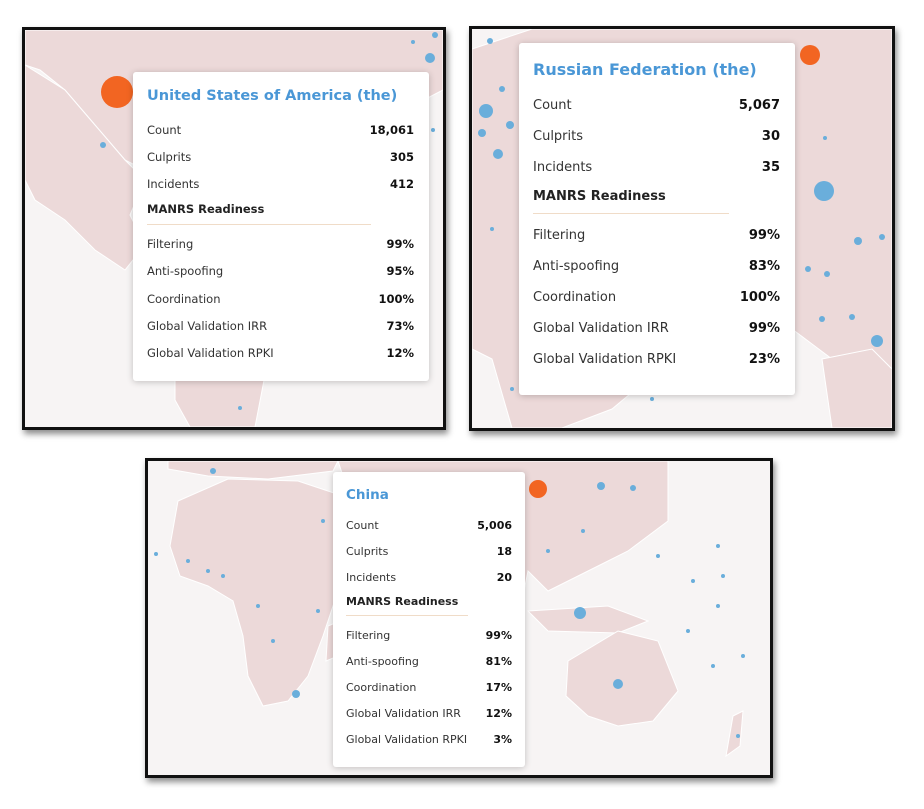 This screenshot has width=924, height=809. I want to click on readiness-label: Coordination, so click(381, 687).